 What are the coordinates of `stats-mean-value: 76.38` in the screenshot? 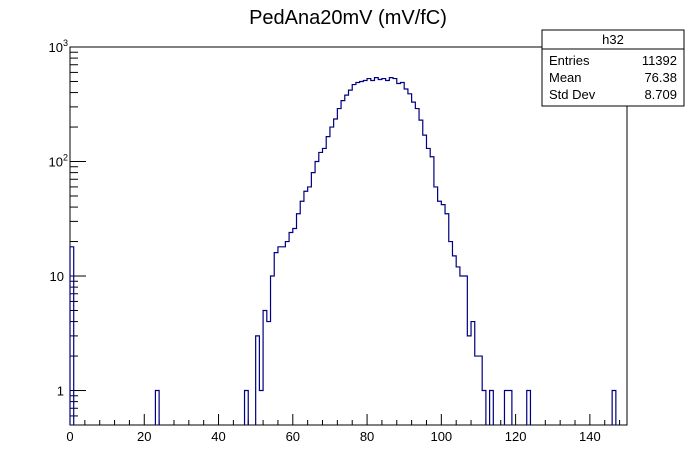 It's located at (660, 77).